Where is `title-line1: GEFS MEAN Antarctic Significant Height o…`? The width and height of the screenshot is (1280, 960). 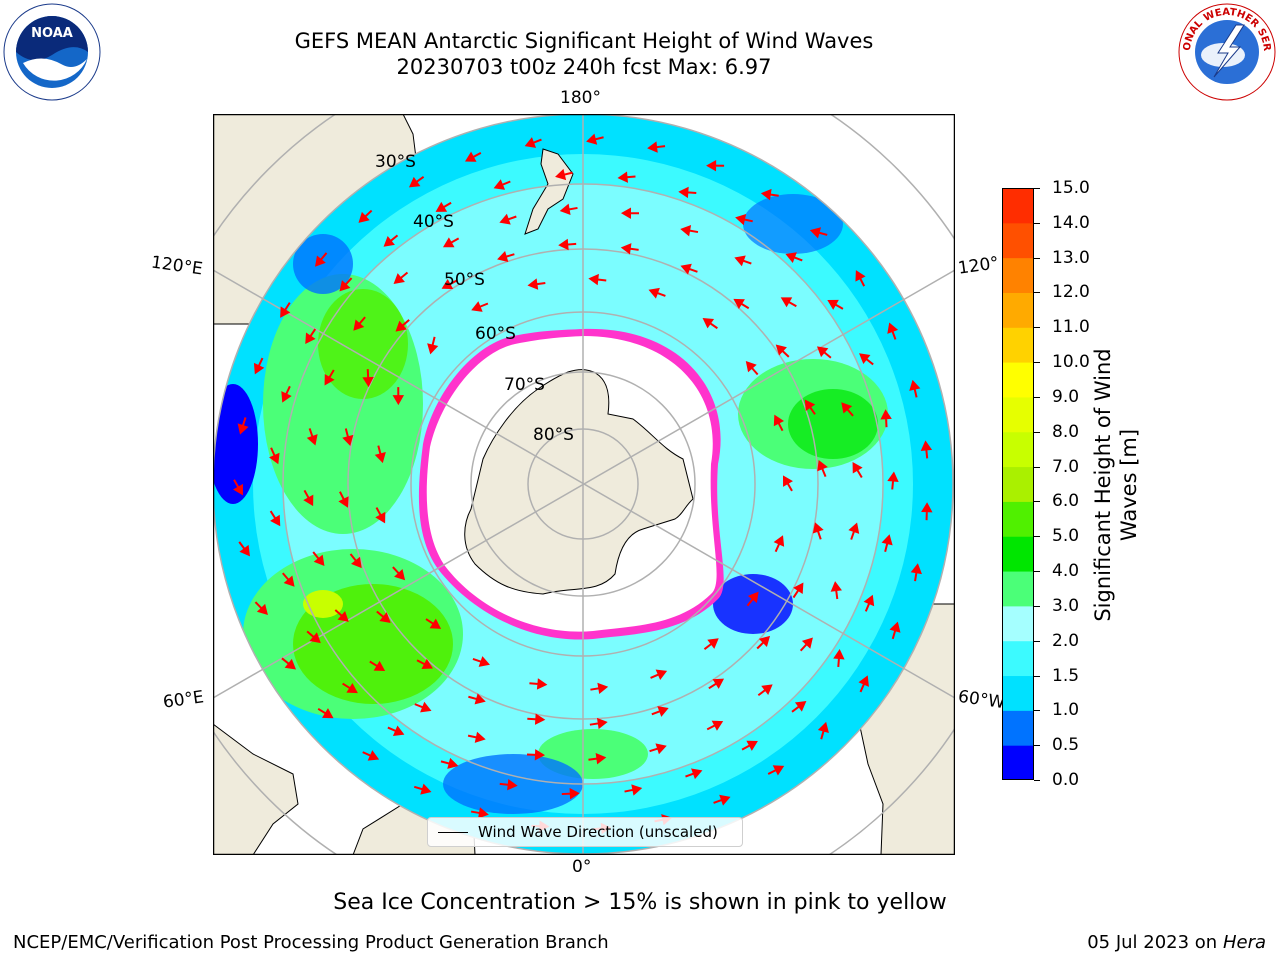
title-line1: GEFS MEAN Antarctic Significant Height o… is located at coordinates (584, 41).